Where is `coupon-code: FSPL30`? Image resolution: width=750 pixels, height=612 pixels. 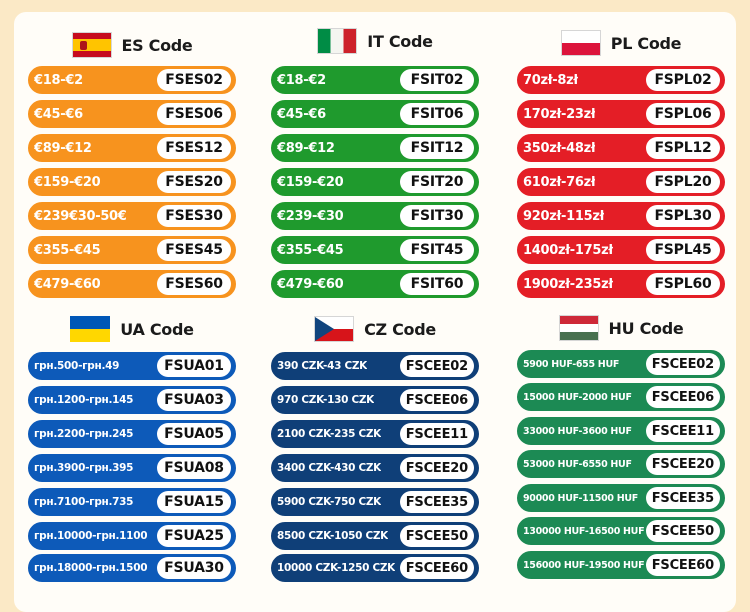 coupon-code: FSPL30 is located at coordinates (683, 216).